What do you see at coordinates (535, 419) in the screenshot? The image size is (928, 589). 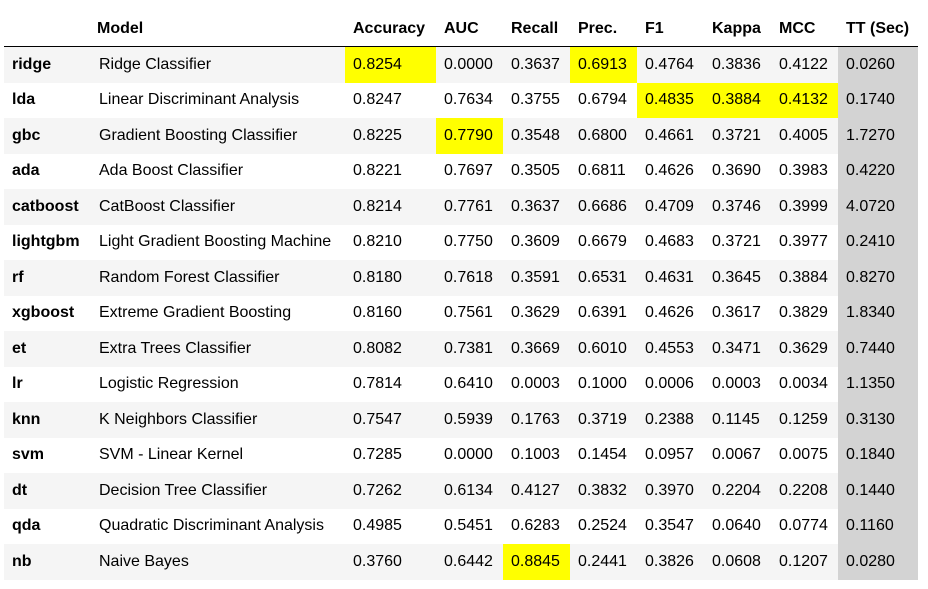 I see `cell-recall: 0.1763` at bounding box center [535, 419].